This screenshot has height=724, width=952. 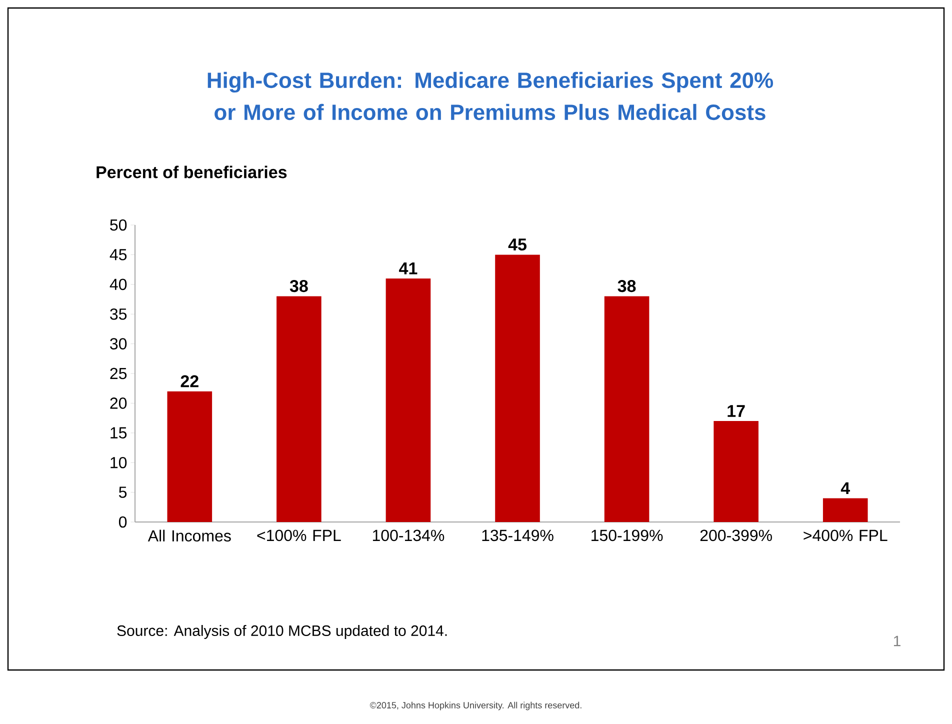 What do you see at coordinates (897, 641) in the screenshot?
I see `text: 1` at bounding box center [897, 641].